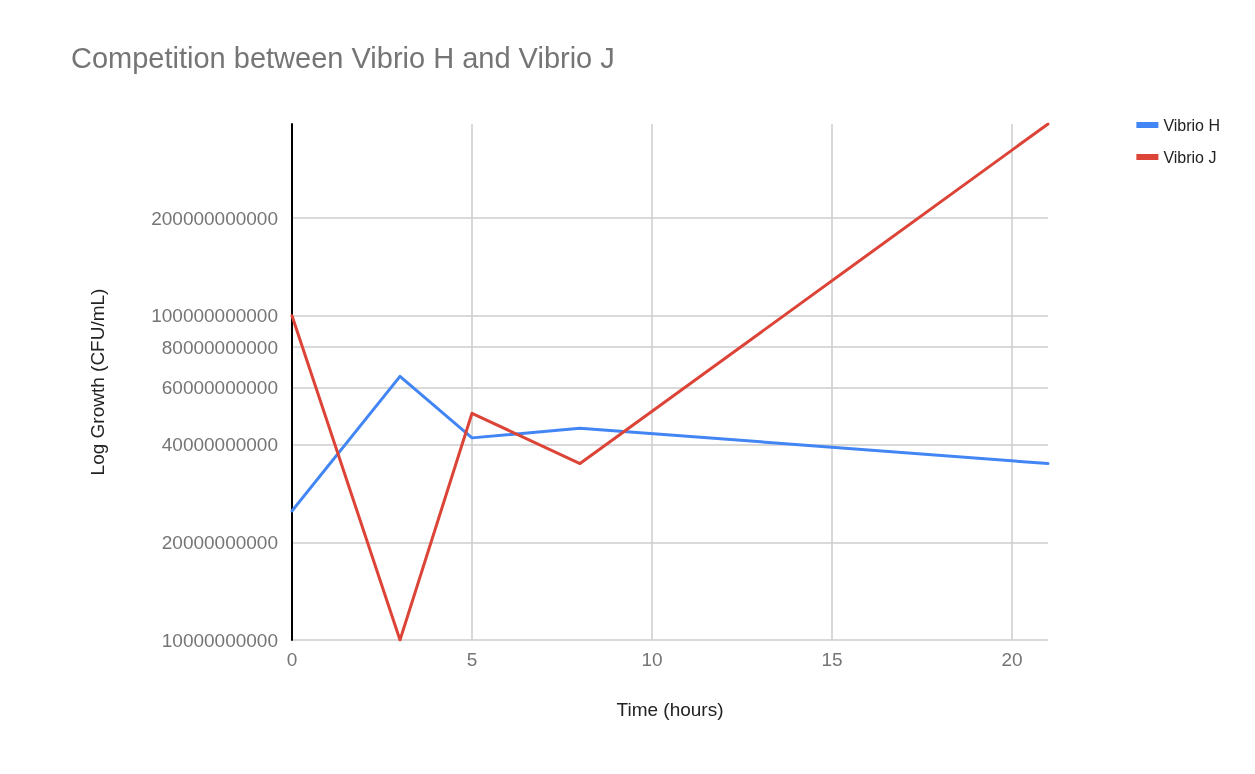 Image resolution: width=1255 pixels, height=774 pixels. What do you see at coordinates (219, 347) in the screenshot?
I see `y-tick-label: 80000000000` at bounding box center [219, 347].